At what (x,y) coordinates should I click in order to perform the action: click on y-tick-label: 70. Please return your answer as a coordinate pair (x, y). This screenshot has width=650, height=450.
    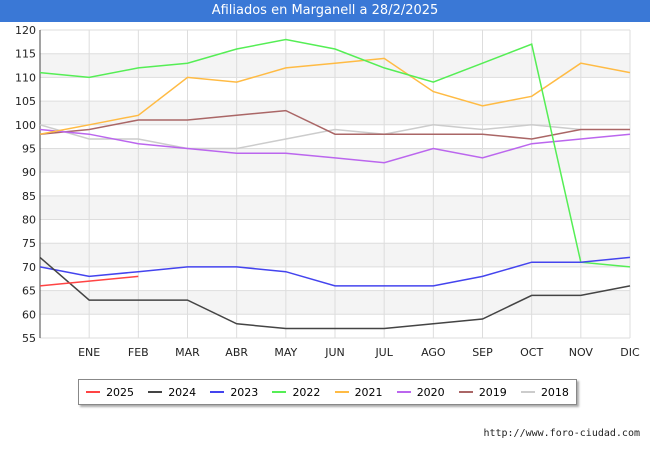
    Looking at the image, I should click on (29, 267).